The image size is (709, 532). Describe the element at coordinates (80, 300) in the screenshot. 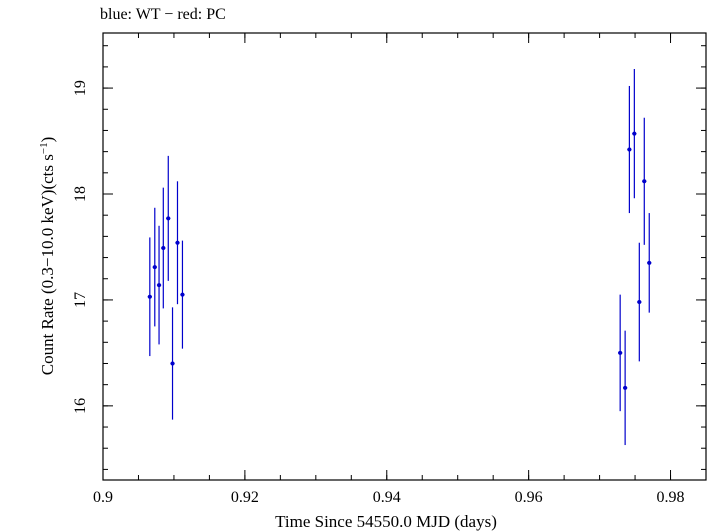

I see `y-tick-label: 17` at that location.